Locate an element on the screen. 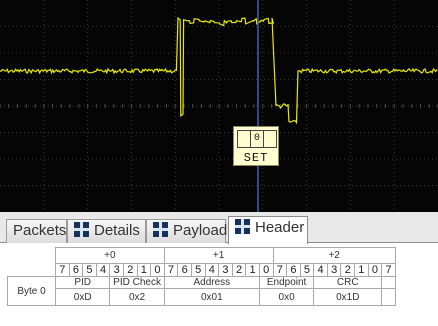  decode-annotation: 0 SET is located at coordinates (256, 146).